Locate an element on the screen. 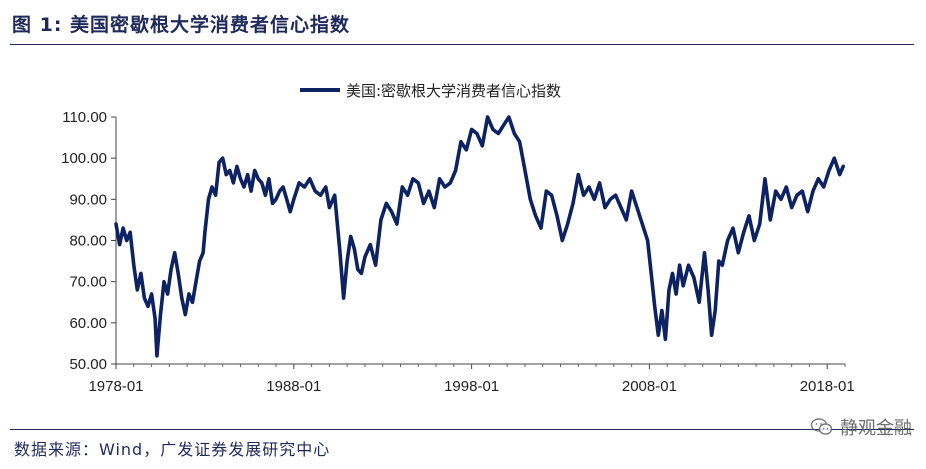 The height and width of the screenshot is (469, 926). x-tick-label: 1998-01 is located at coordinates (471, 386).